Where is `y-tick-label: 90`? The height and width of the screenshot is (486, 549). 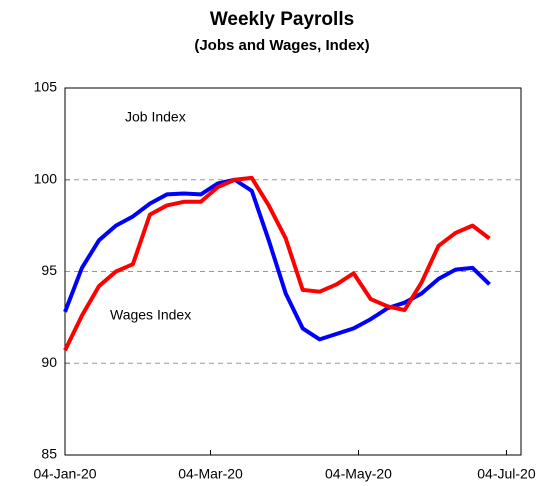
y-tick-label: 90 is located at coordinates (49, 362).